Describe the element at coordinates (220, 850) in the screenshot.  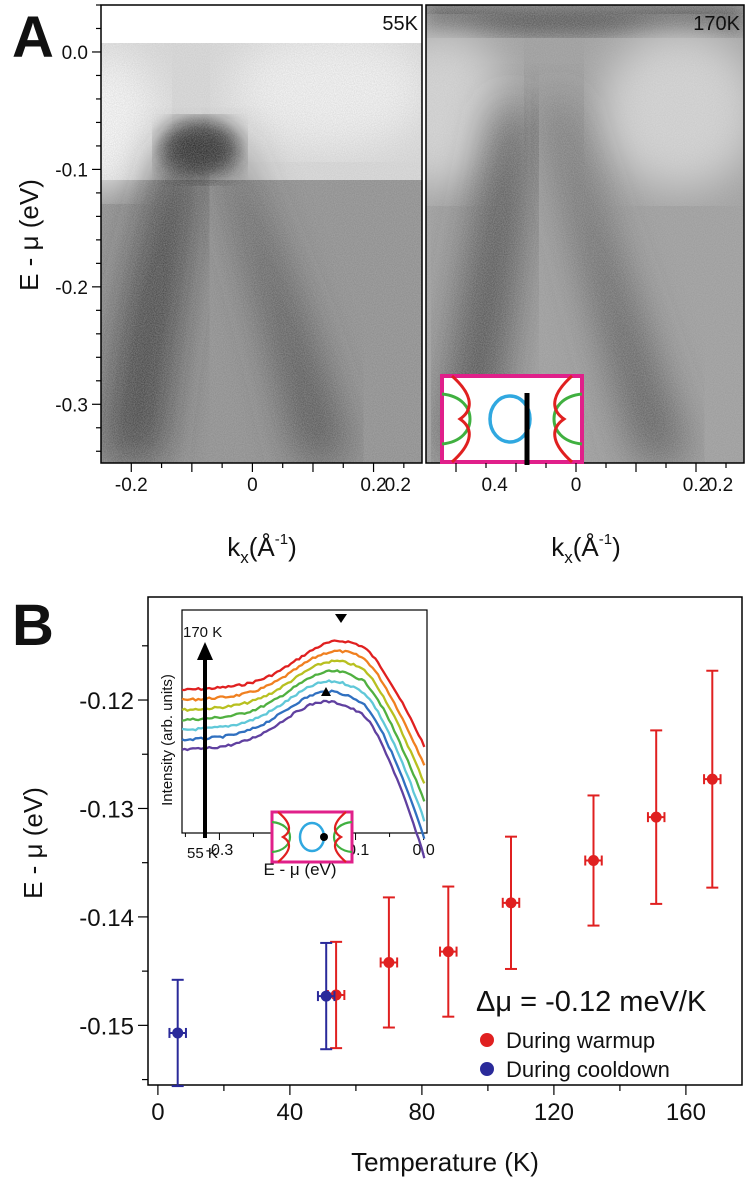
I see `inset-x-tick-label: -0.3` at that location.